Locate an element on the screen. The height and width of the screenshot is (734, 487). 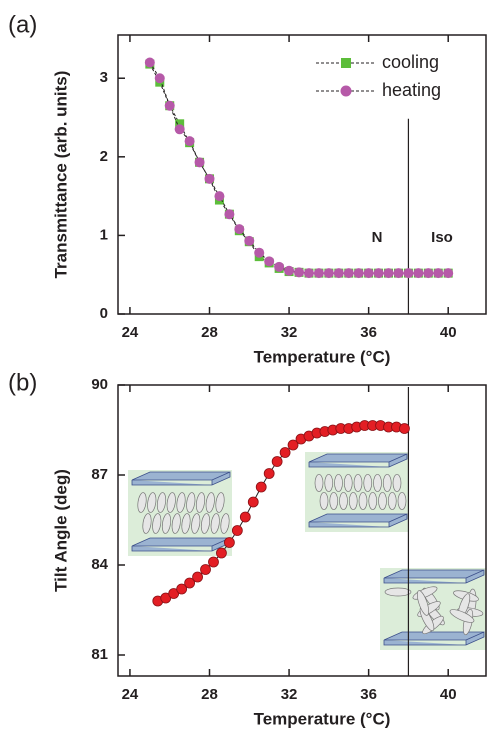
y-tick-label: 84 is located at coordinates (99, 564).